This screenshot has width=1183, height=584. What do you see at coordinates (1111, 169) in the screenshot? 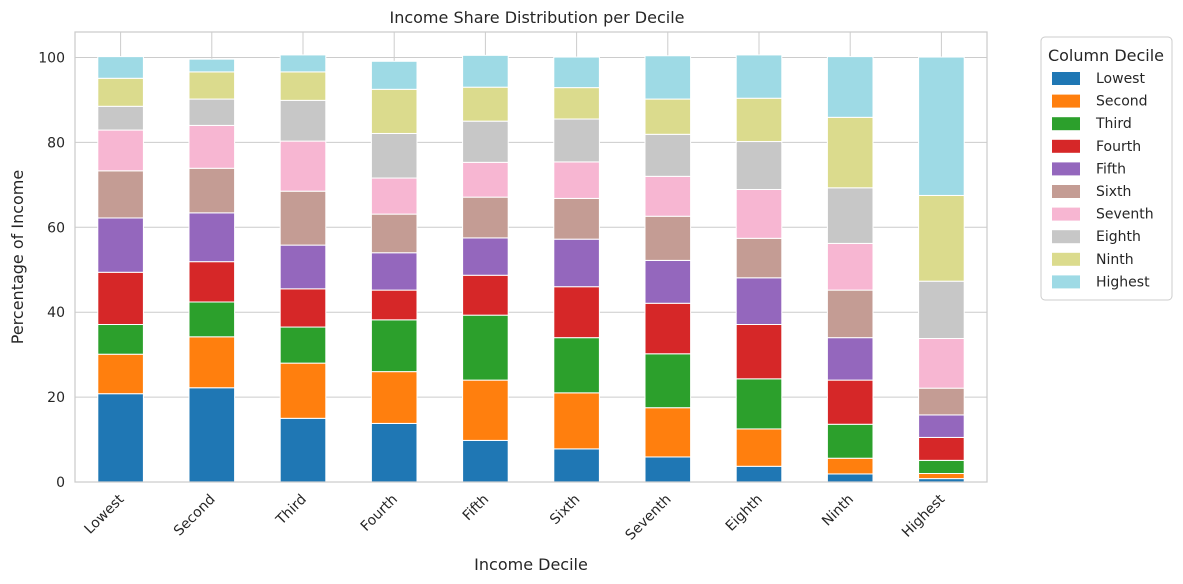
I see `legend-label: Fifth` at bounding box center [1111, 169].